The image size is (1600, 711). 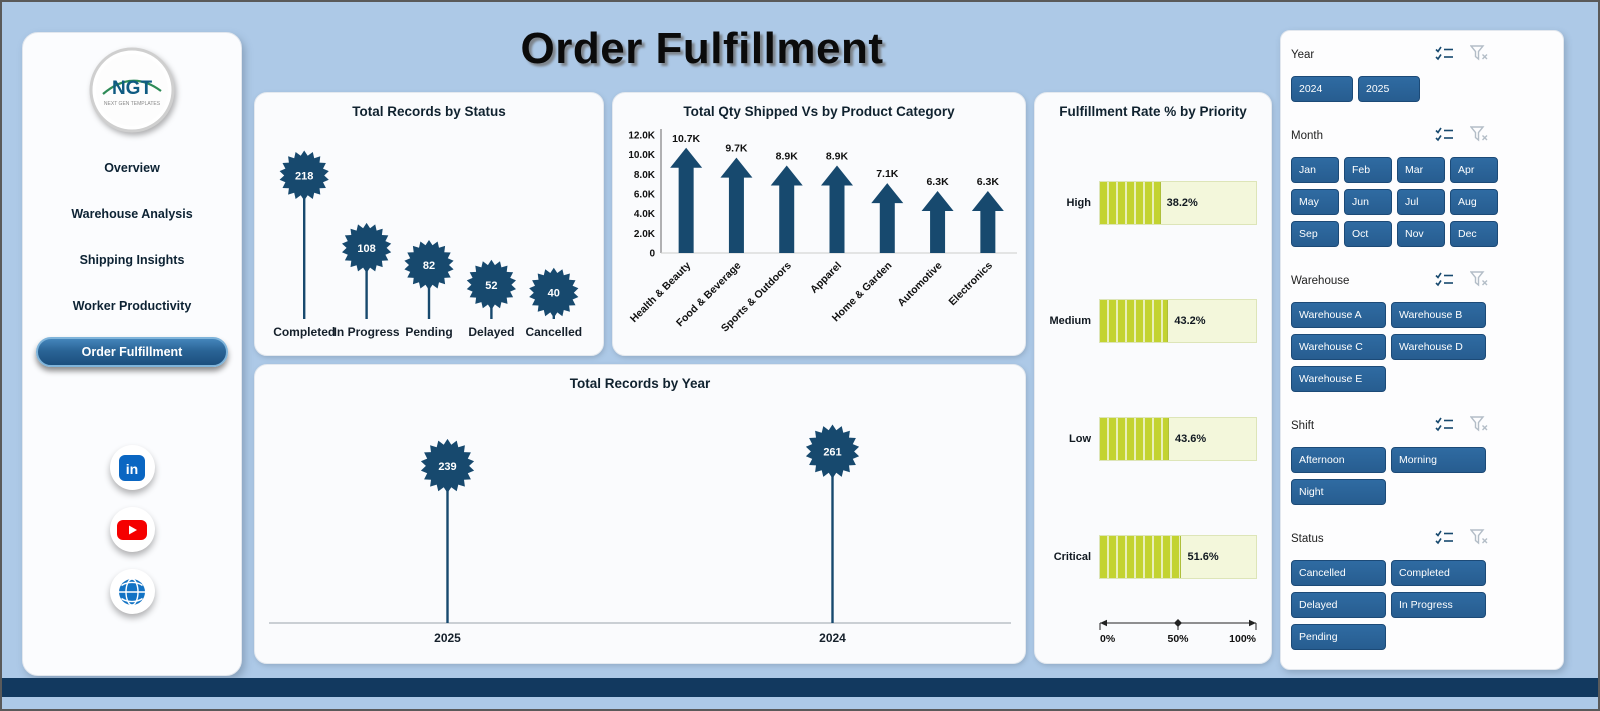 What do you see at coordinates (736, 205) in the screenshot?
I see `bar-food-beverage` at bounding box center [736, 205].